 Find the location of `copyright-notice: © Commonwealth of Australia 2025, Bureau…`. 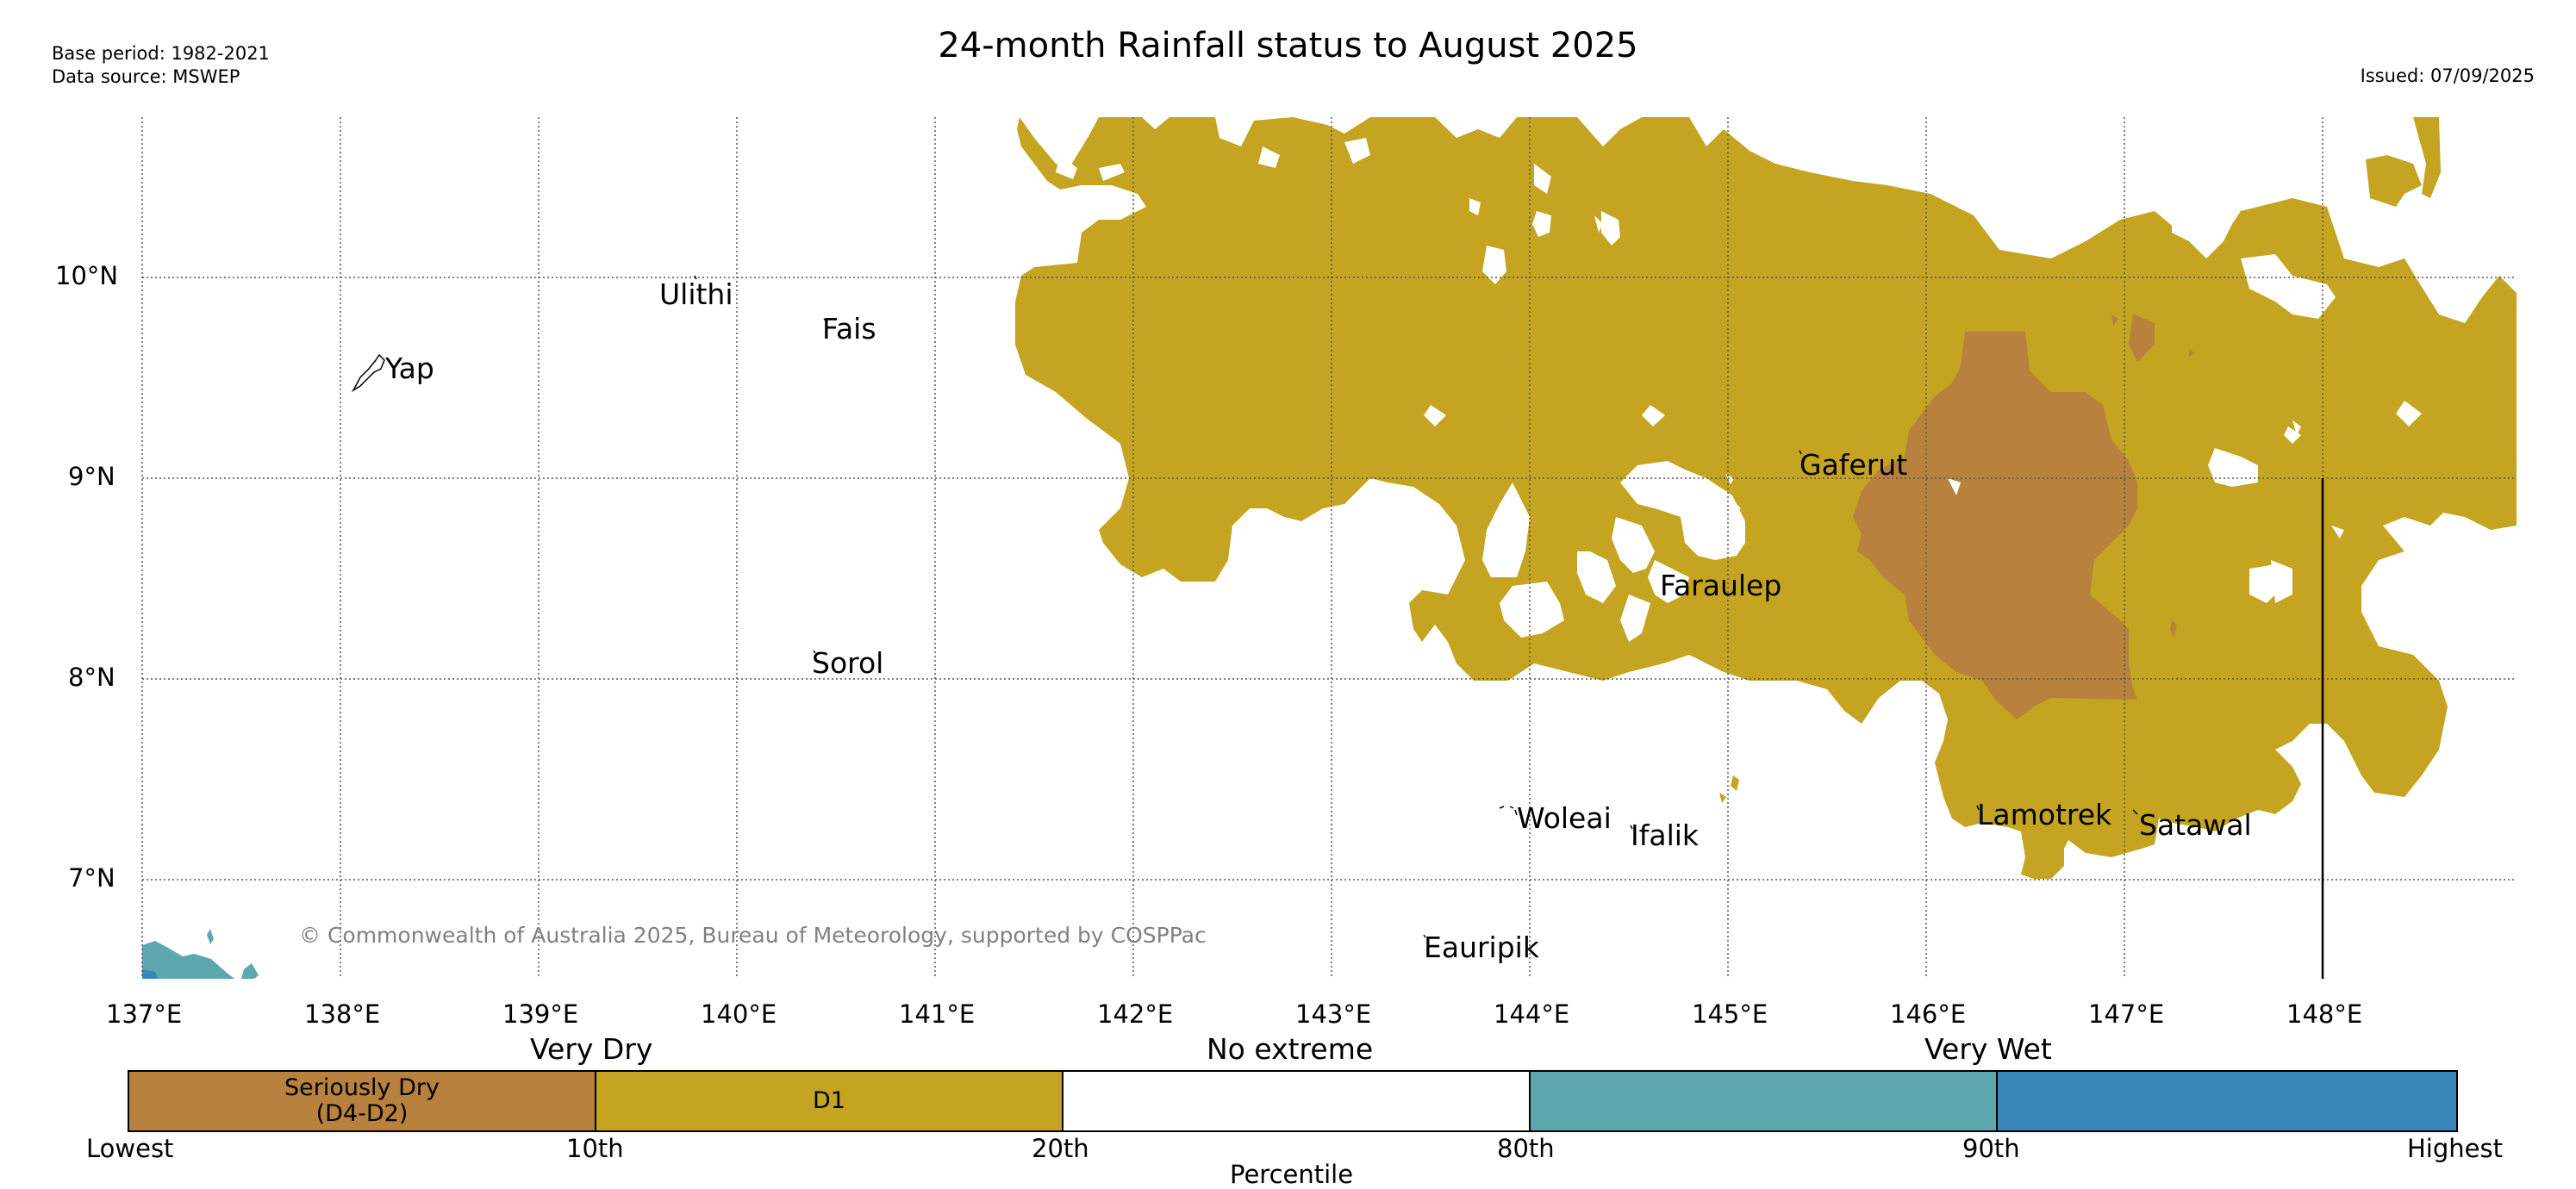

copyright-notice: © Commonwealth of Australia 2025, Bureau… is located at coordinates (753, 935).